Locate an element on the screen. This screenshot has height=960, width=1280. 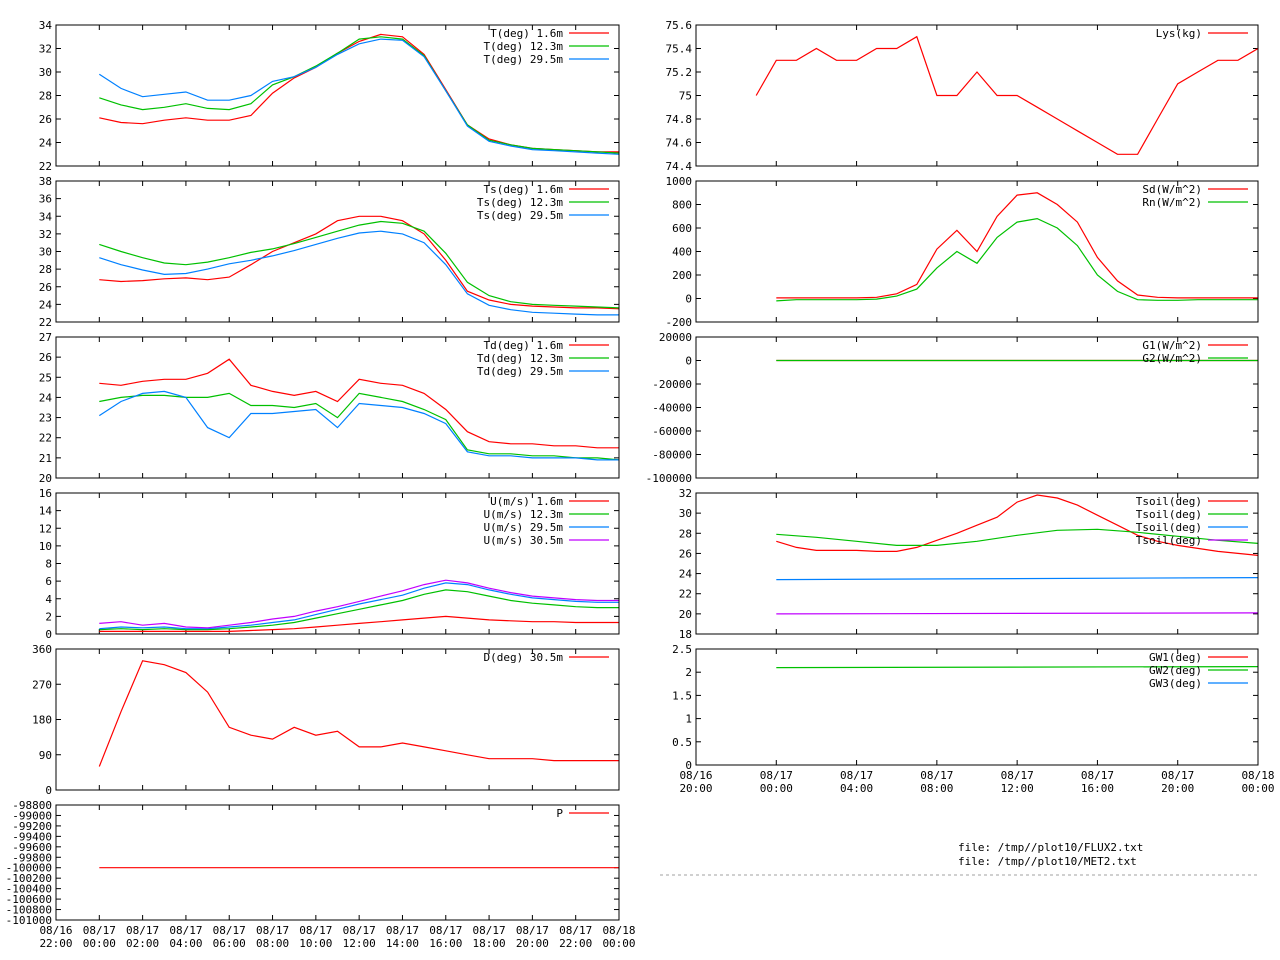
y-tick-label: 21 is located at coordinates (45, 458).